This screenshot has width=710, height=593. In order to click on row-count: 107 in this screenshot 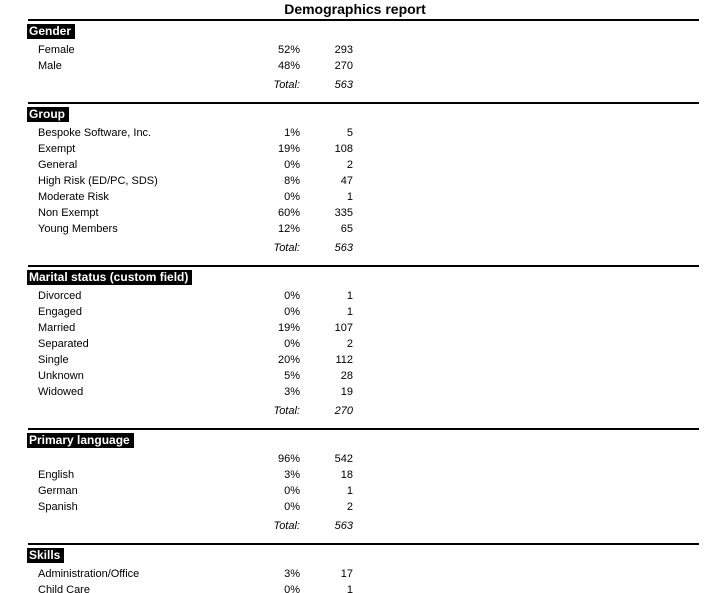, I will do `click(343, 328)`.